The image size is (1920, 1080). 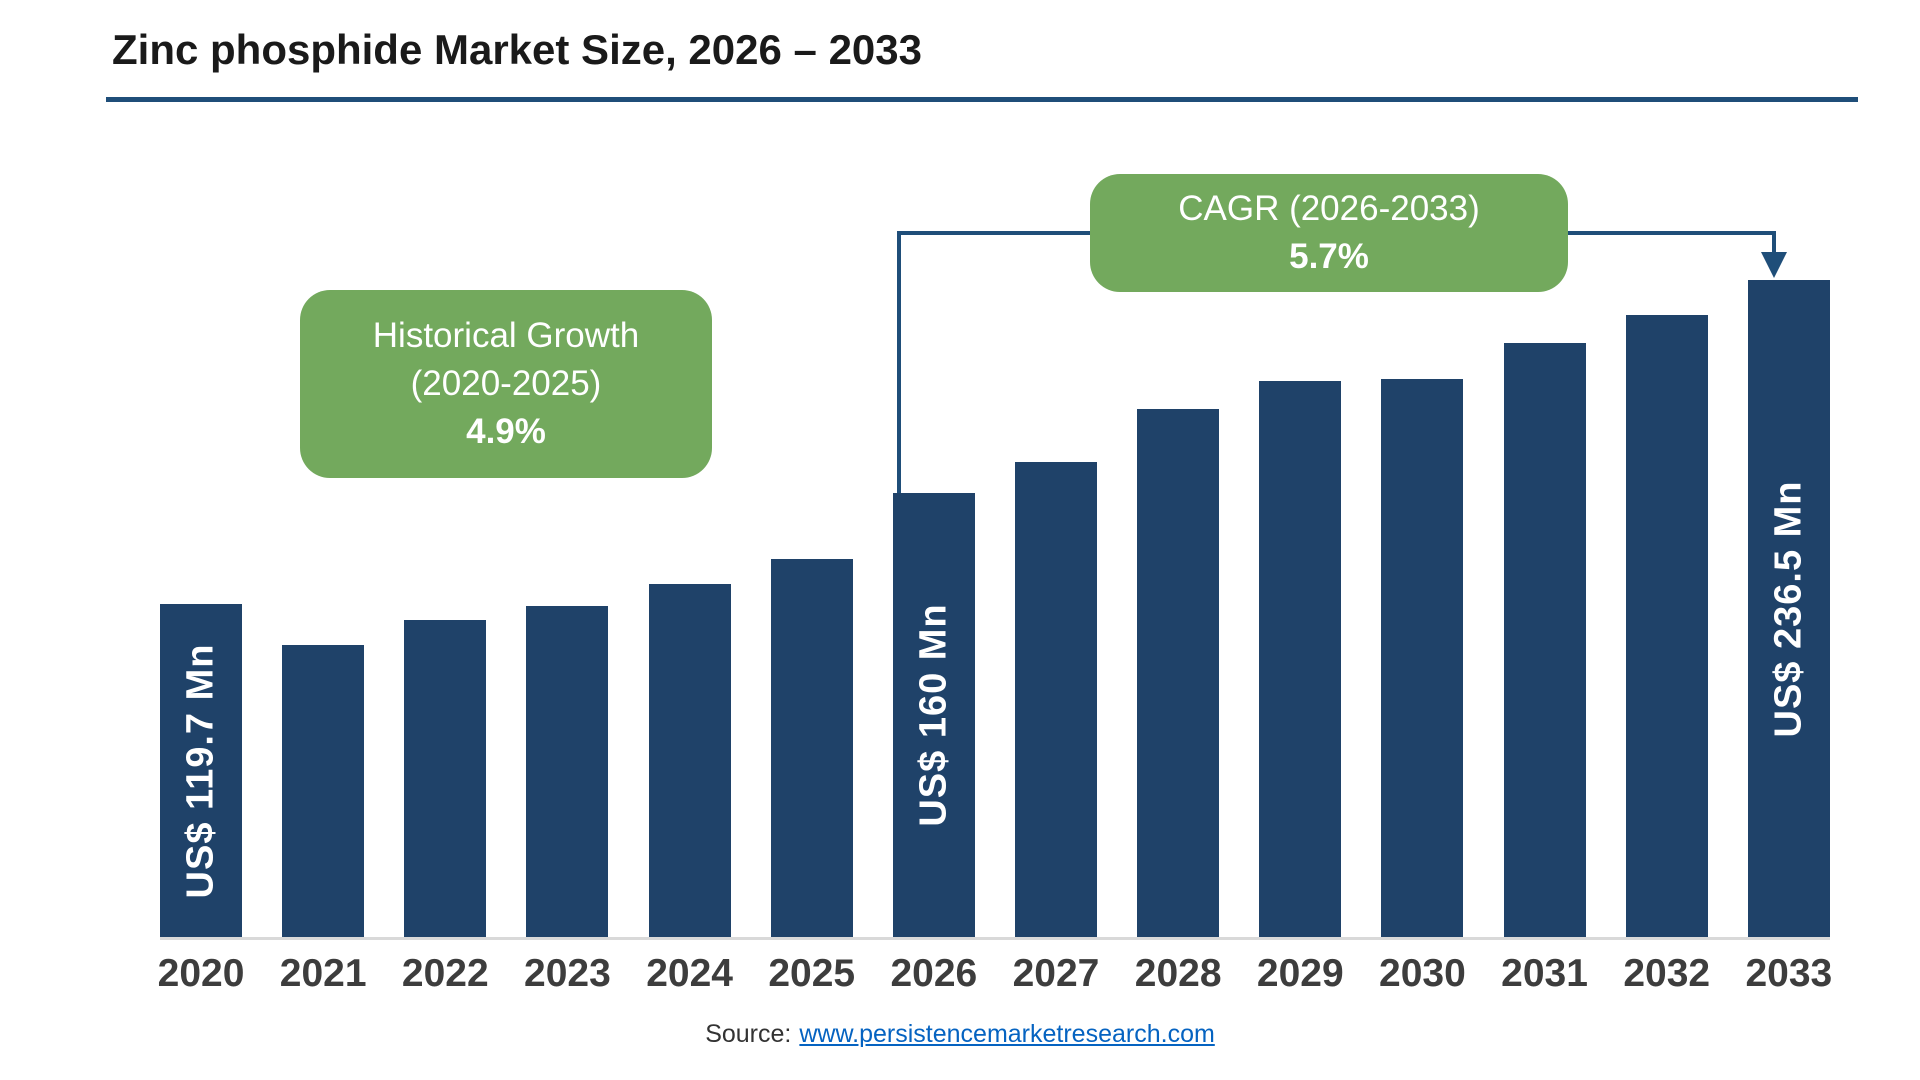 What do you see at coordinates (748, 1034) in the screenshot?
I see `source-prefix: Source:` at bounding box center [748, 1034].